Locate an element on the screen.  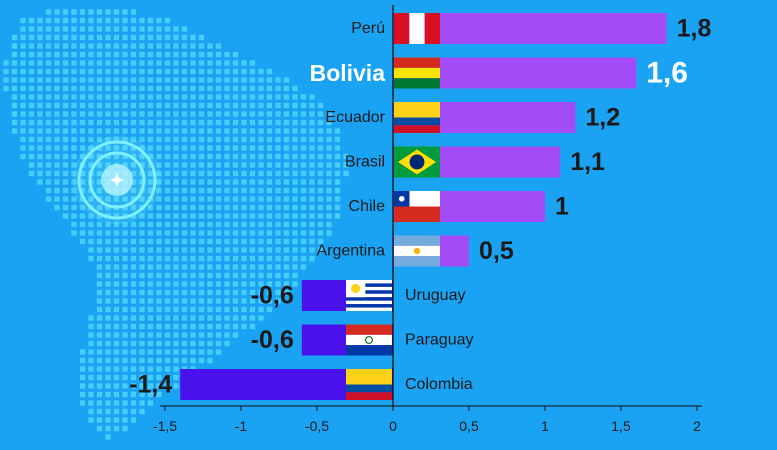
bolivia-flag-icon is located at coordinates (417, 73).